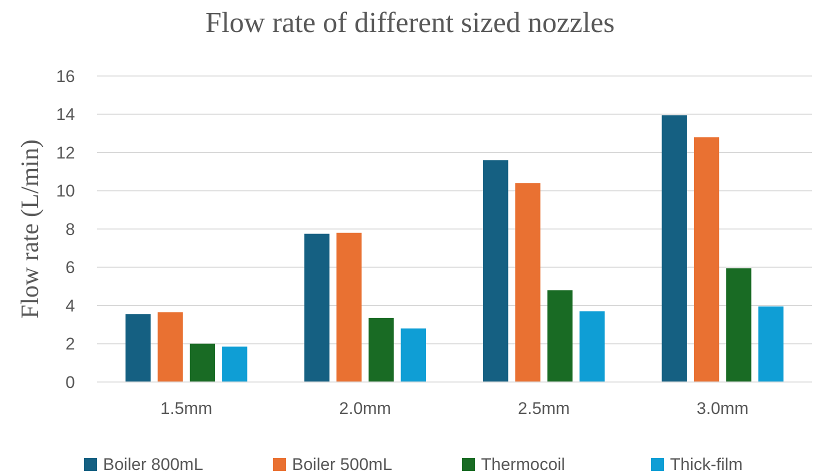 The width and height of the screenshot is (816, 476). What do you see at coordinates (153, 464) in the screenshot?
I see `legend-label: Boiler 800mL` at bounding box center [153, 464].